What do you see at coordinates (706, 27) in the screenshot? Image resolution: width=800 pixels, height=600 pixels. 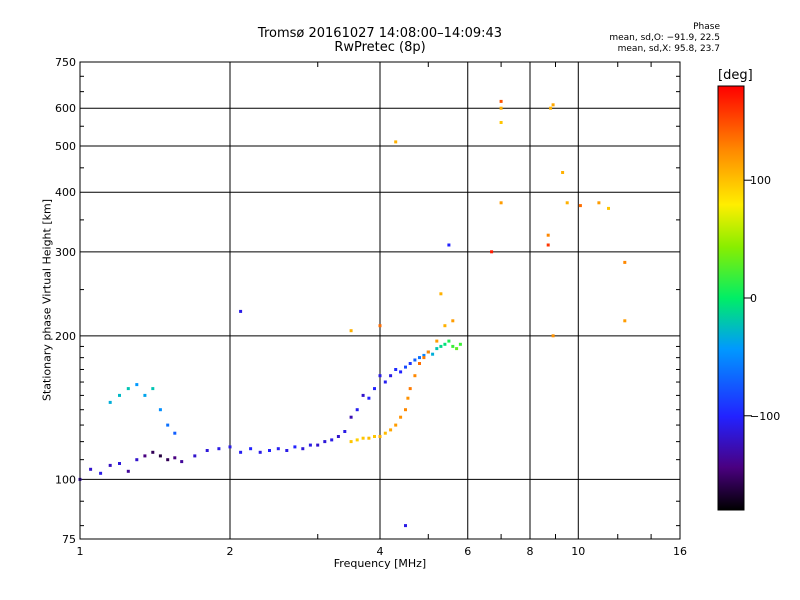 I see `phase-legend-title: Phase` at bounding box center [706, 27].